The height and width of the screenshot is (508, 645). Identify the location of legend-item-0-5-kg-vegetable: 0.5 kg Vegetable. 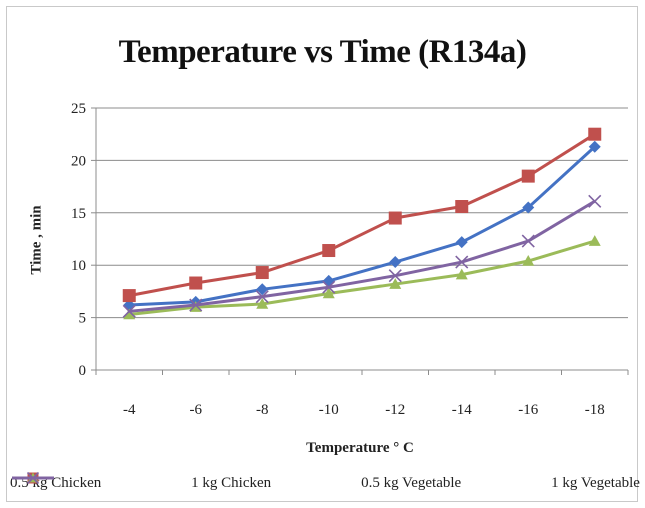
(237, 482).